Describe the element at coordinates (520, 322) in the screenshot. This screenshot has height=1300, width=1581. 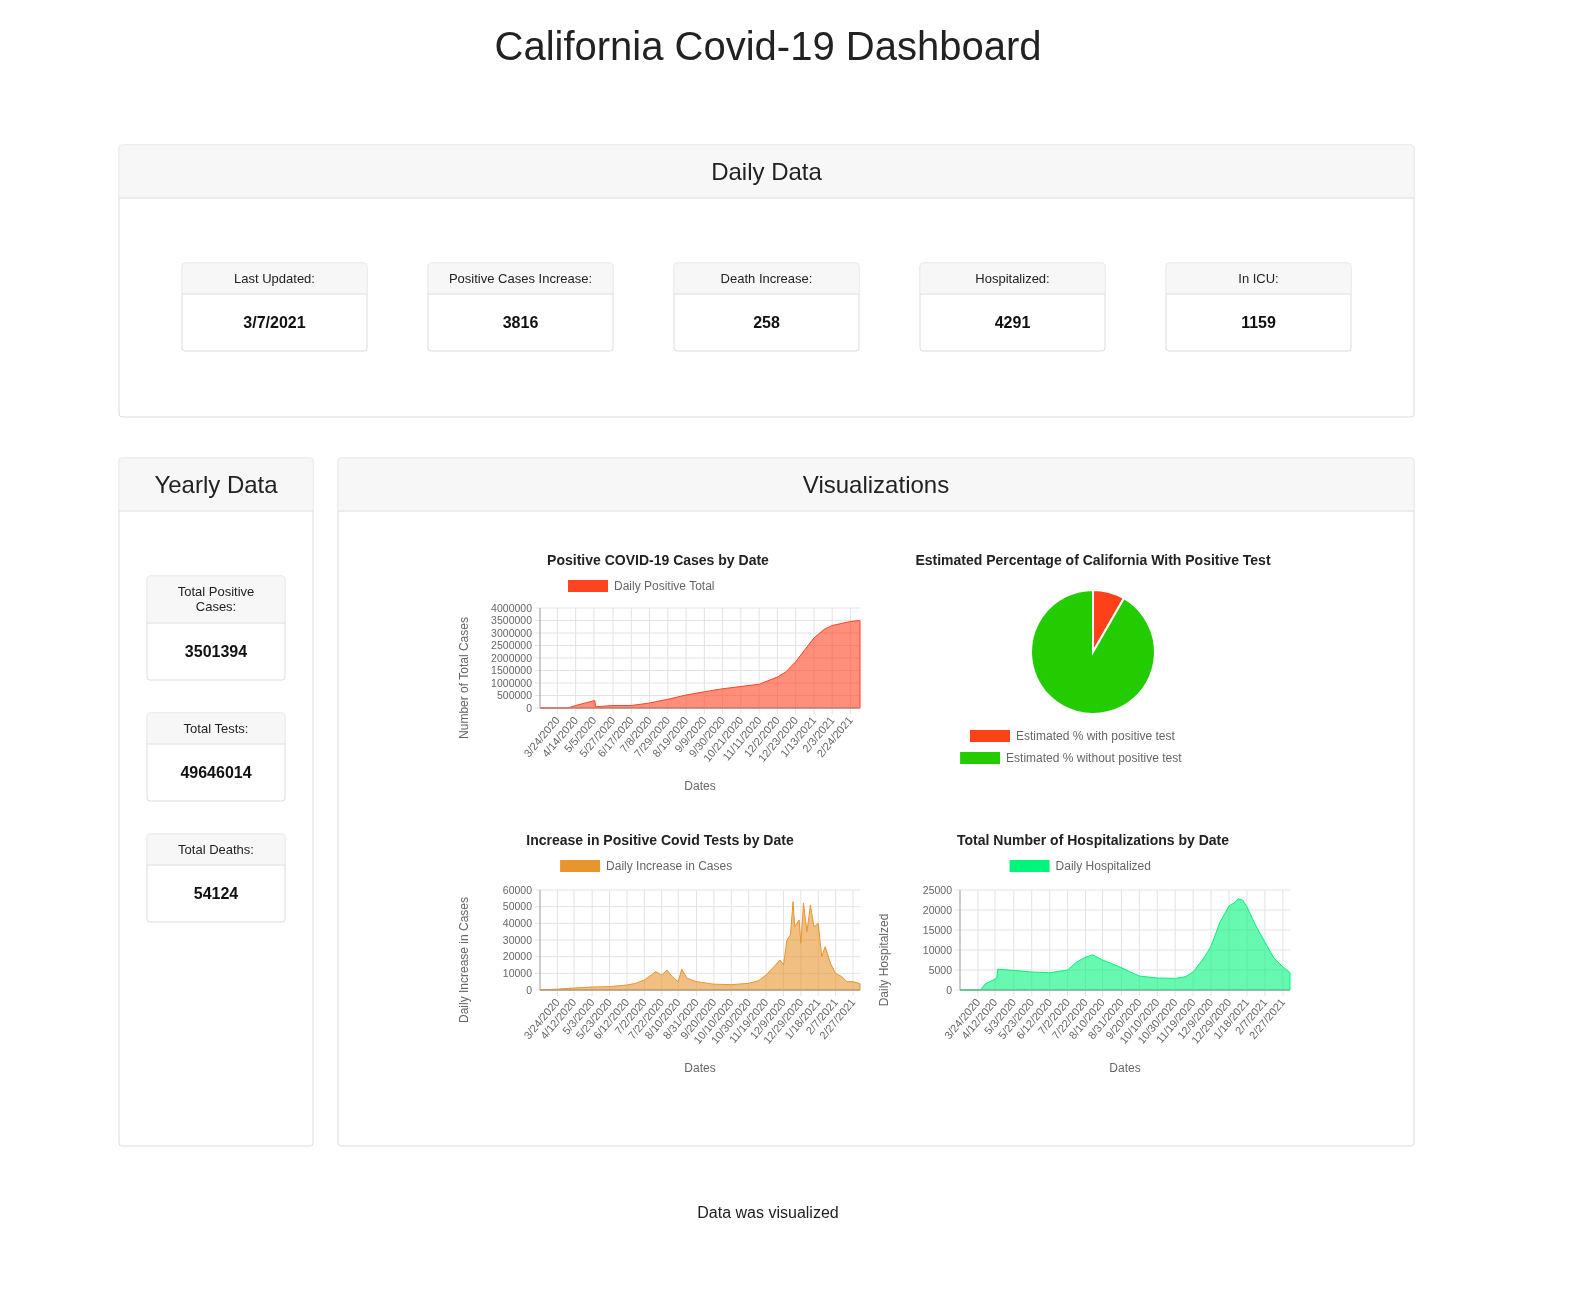
I see `text: 3816` at that location.